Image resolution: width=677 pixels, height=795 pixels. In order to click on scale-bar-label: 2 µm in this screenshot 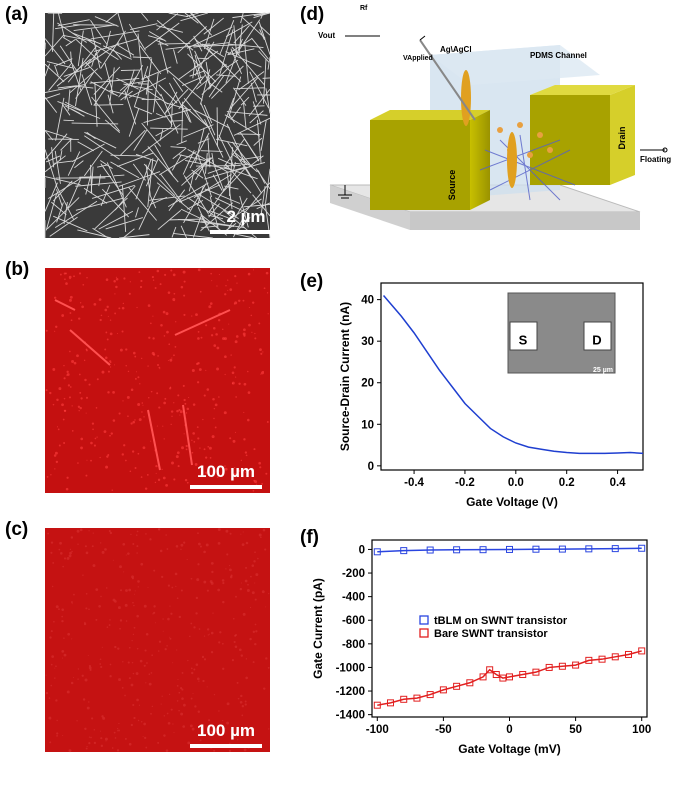, I will do `click(245, 216)`.